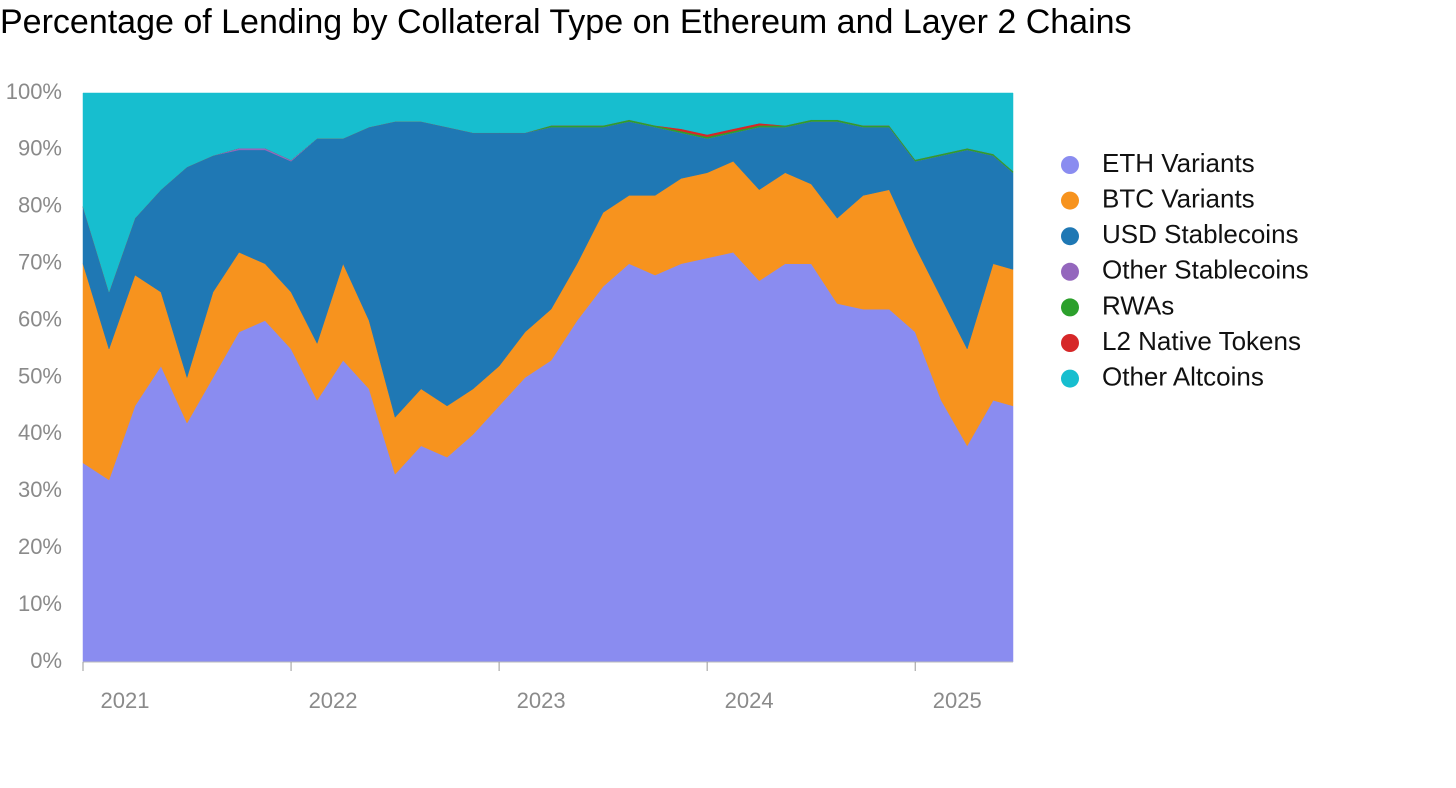 The image size is (1456, 788). Describe the element at coordinates (40, 489) in the screenshot. I see `y-tick-label: 30%` at that location.